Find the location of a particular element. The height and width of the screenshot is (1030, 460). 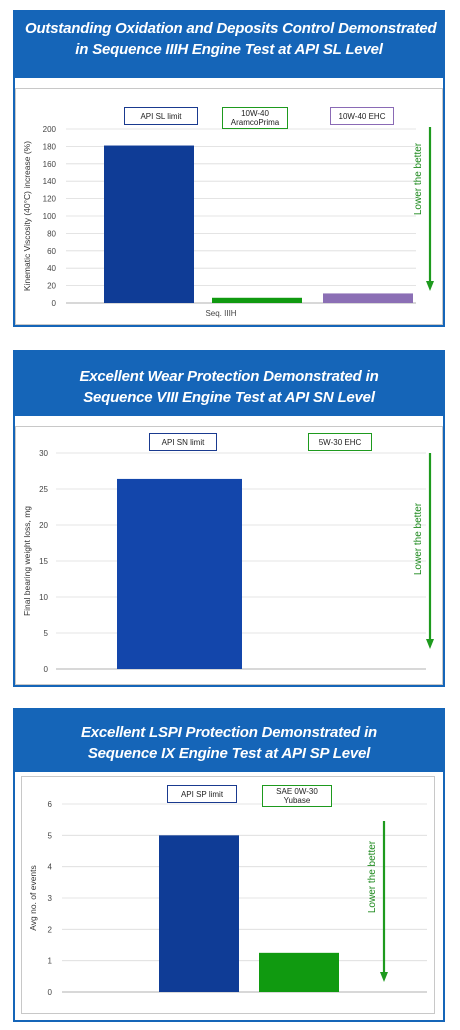

legend-label: API SP limit is located at coordinates (202, 794).